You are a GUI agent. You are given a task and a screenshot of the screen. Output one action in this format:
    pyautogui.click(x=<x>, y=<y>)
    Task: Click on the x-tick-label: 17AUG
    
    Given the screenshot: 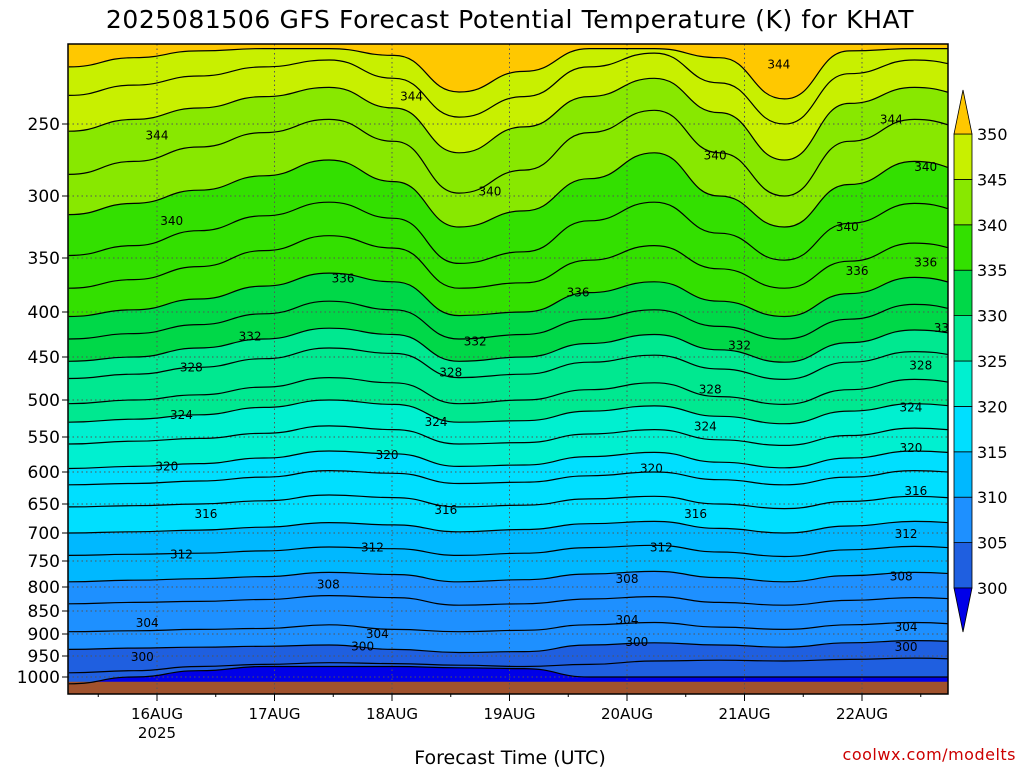 What is the action you would take?
    pyautogui.click(x=275, y=714)
    